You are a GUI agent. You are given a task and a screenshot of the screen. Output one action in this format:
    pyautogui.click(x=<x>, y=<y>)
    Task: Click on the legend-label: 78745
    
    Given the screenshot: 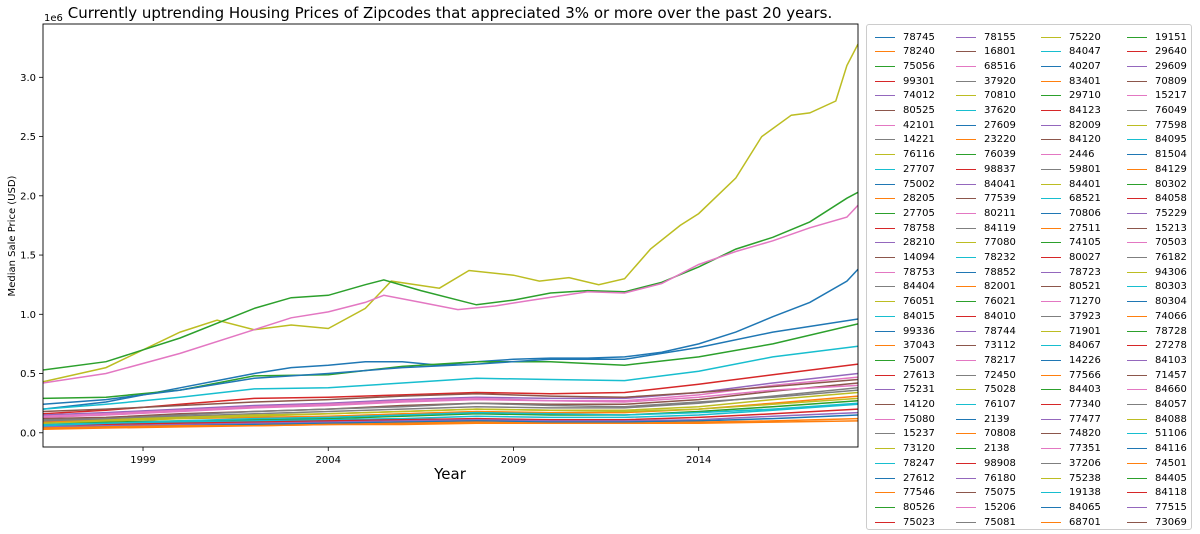 What is the action you would take?
    pyautogui.click(x=919, y=37)
    